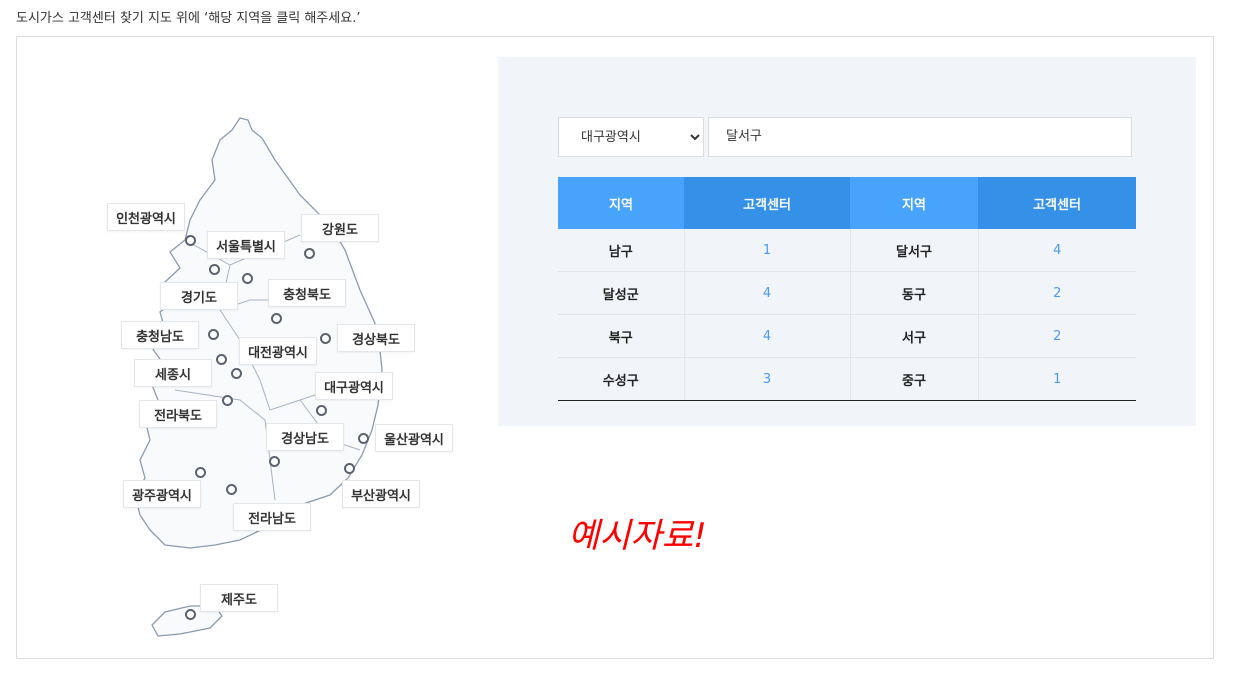  I want to click on region-cell: 북구, so click(621, 336).